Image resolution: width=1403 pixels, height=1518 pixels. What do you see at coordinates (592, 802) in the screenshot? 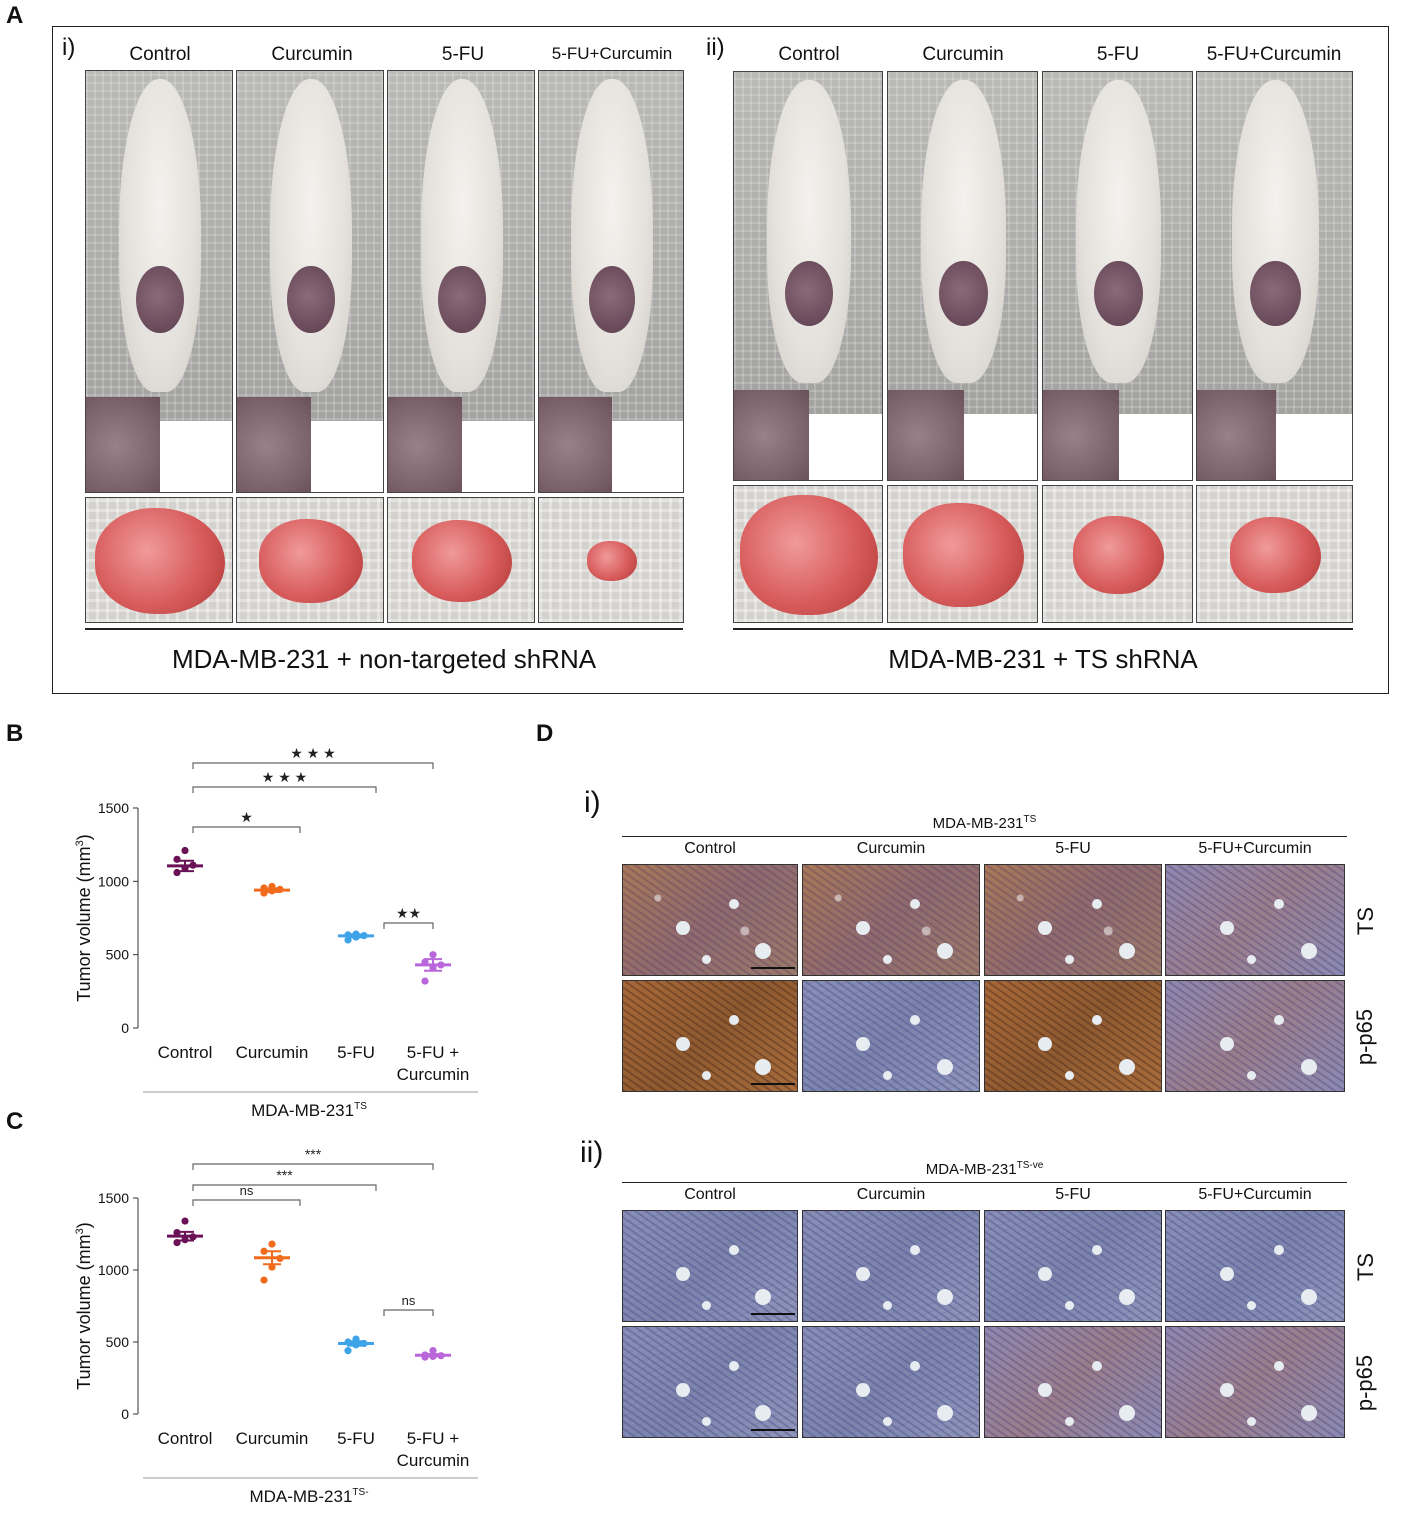
I see `panel-d-sub-i: i)` at bounding box center [592, 802].